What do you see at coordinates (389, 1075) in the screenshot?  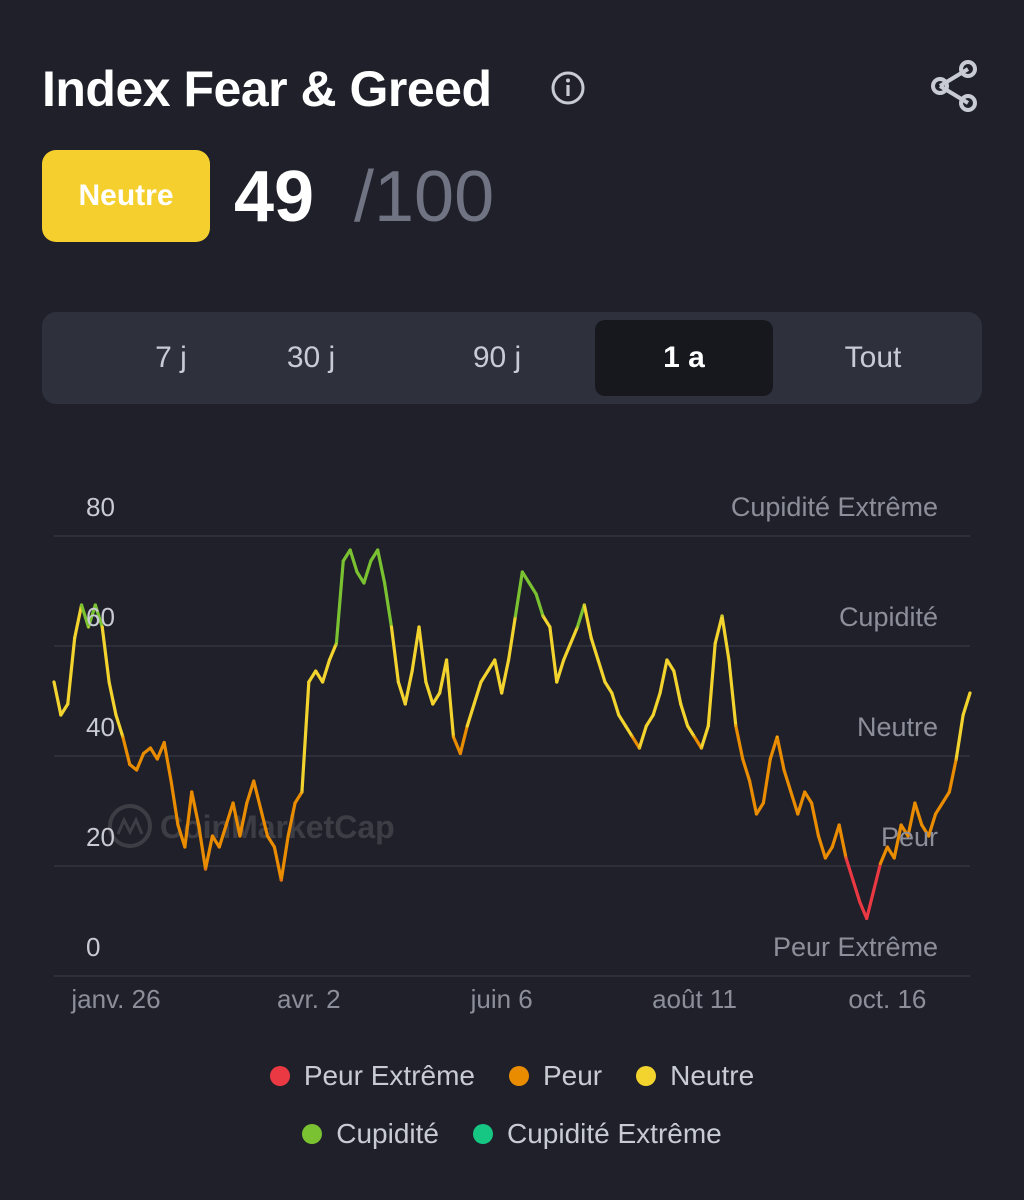 I see `legend-label: Peur Extrême` at bounding box center [389, 1075].